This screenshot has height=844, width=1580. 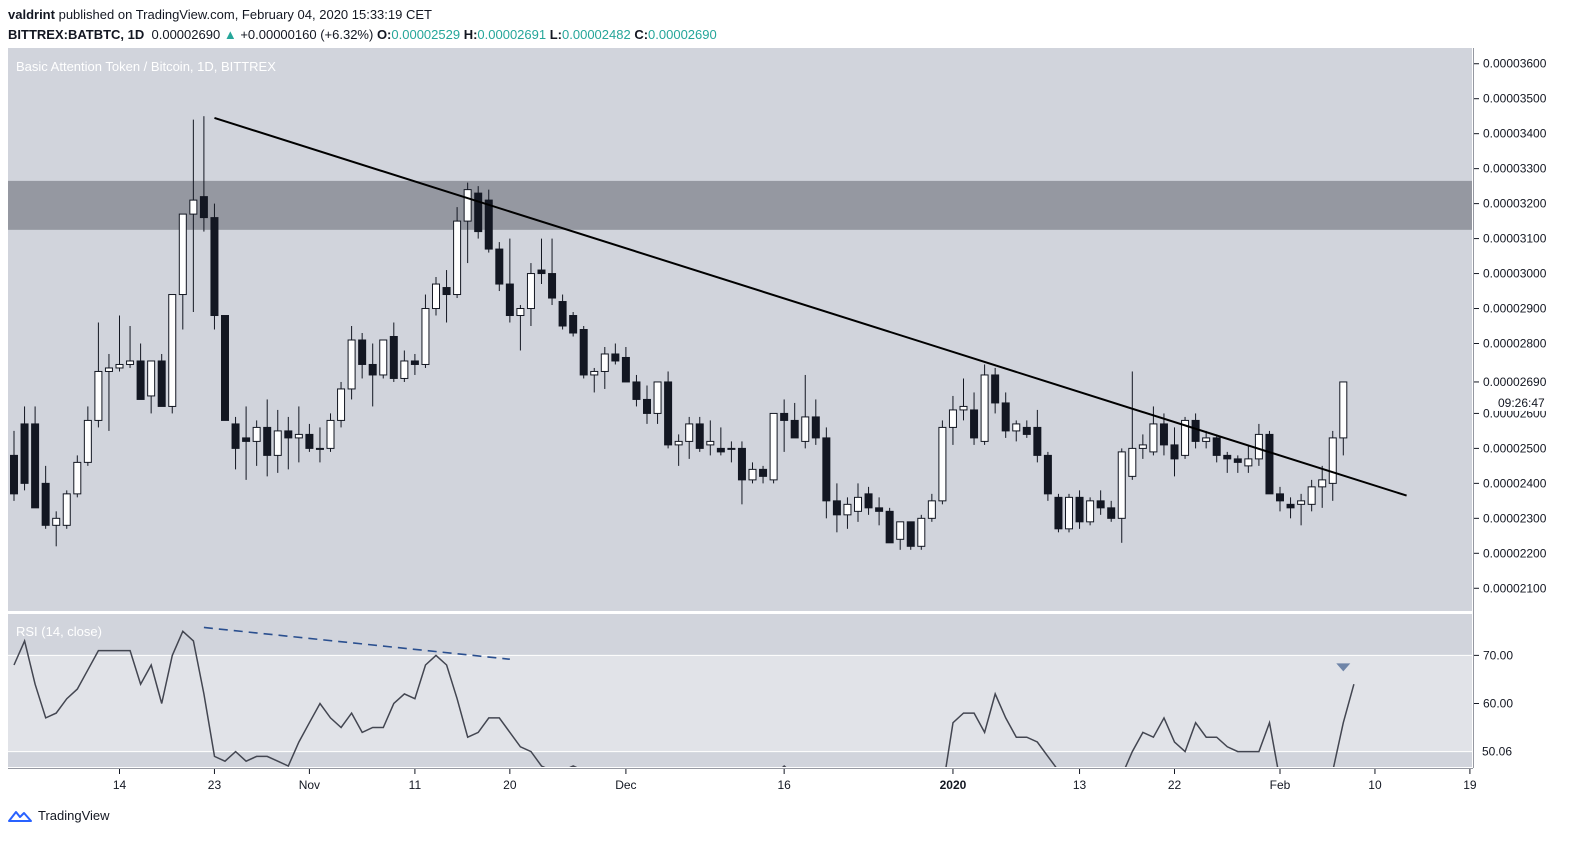 What do you see at coordinates (1343, 667) in the screenshot?
I see `rsi-signal-marker` at bounding box center [1343, 667].